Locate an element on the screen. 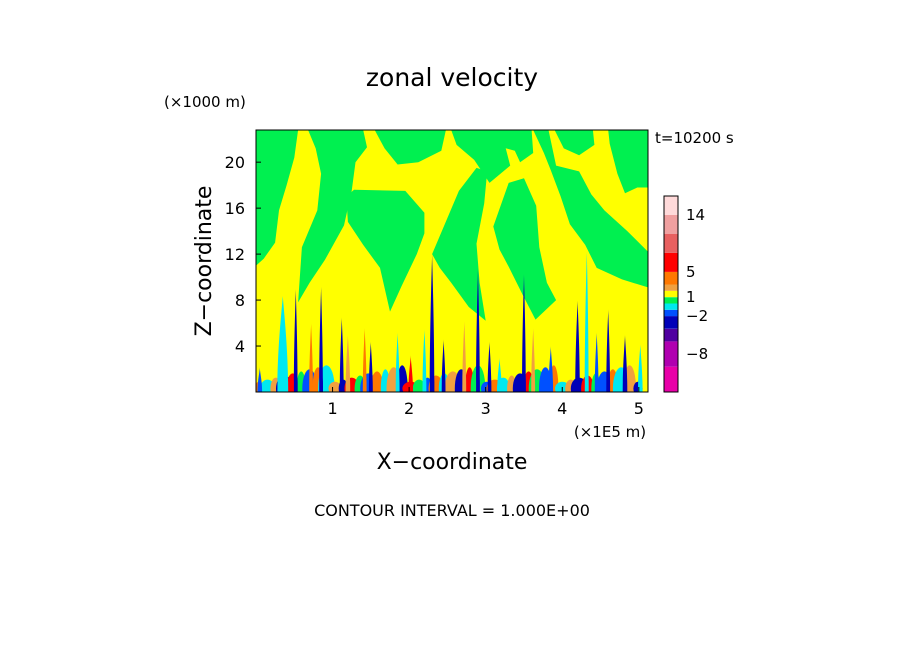  y-tick-label: 12 is located at coordinates (235, 254).